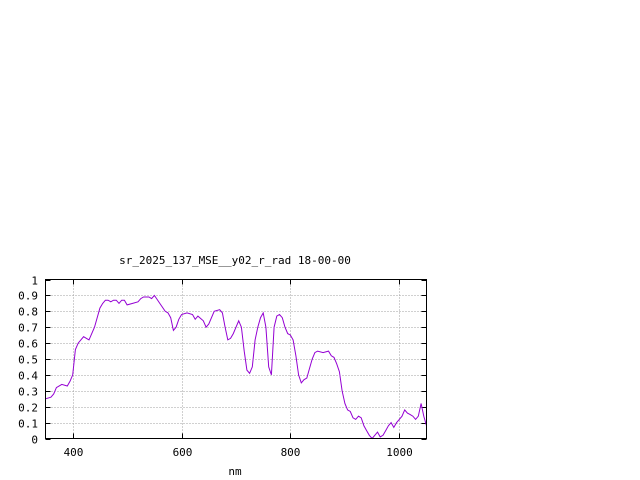 The width and height of the screenshot is (640, 480). I want to click on x-tick-label: 400, so click(74, 452).